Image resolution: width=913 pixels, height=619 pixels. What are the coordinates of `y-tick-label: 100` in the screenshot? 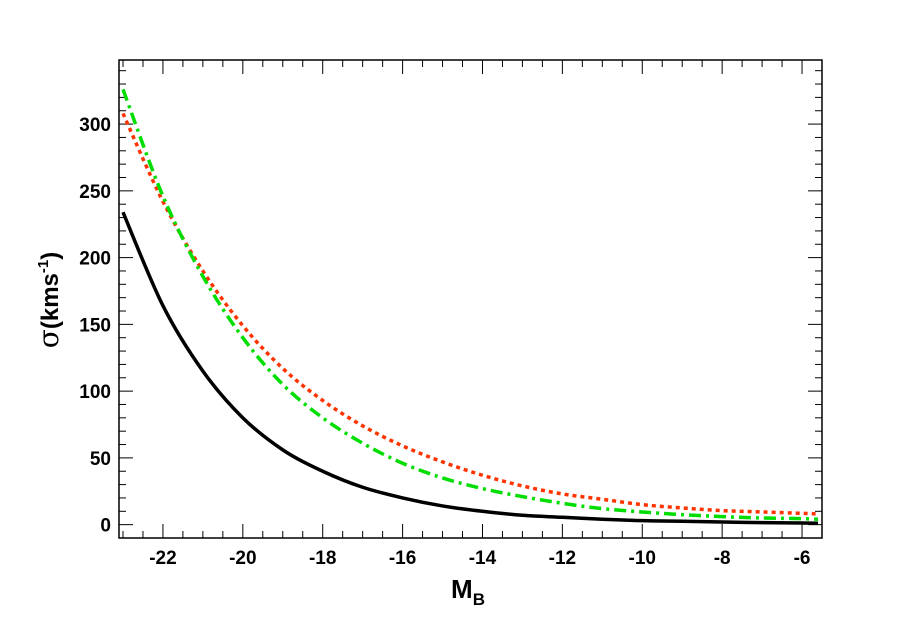 It's located at (95, 392).